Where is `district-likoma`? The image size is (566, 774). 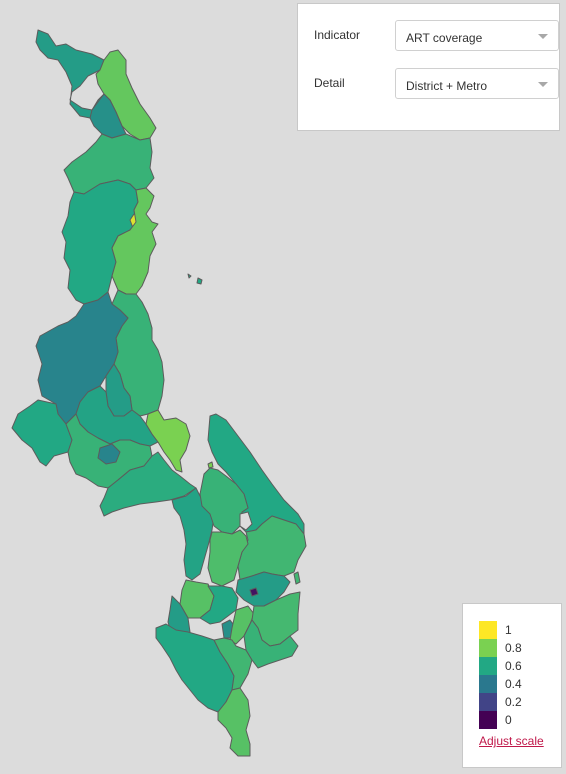
district-likoma is located at coordinates (189, 276).